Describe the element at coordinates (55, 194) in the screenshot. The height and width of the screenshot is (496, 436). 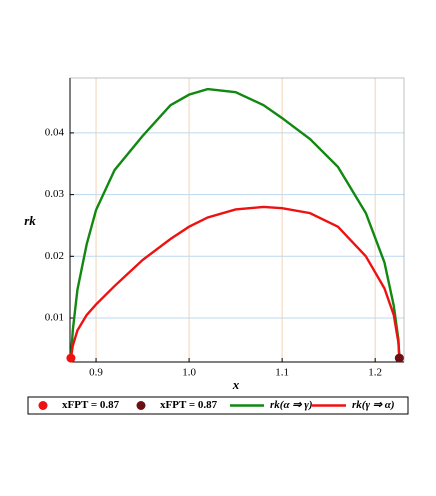
I see `y-tick-label: 0.03` at that location.